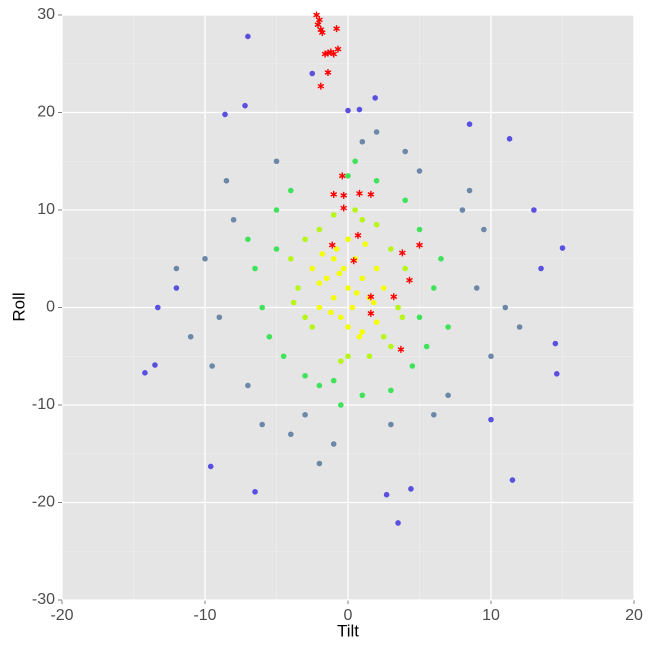  Describe the element at coordinates (61, 615) in the screenshot. I see `x-tick-label: -20` at that location.